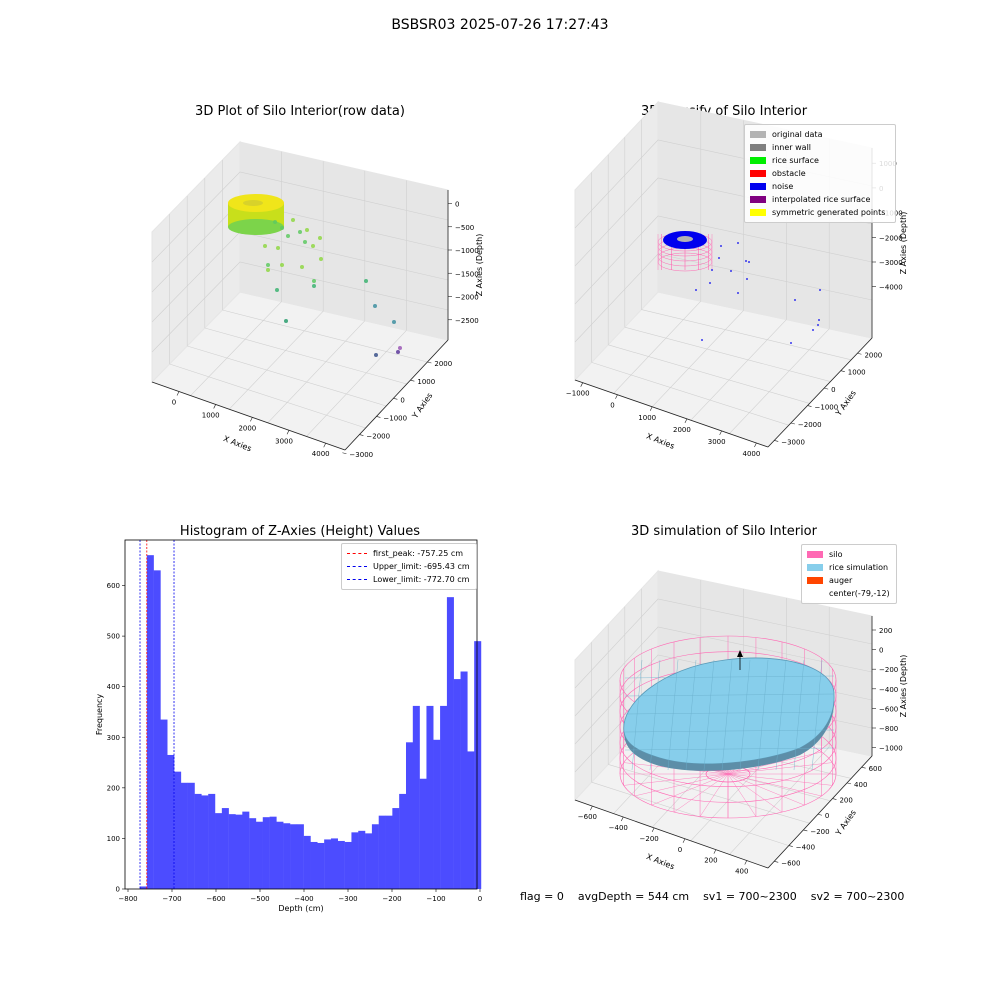 Image resolution: width=1000 pixels, height=1000 pixels. What do you see at coordinates (827, 816) in the screenshot?
I see `plot4-y-tick-label: 0` at bounding box center [827, 816].